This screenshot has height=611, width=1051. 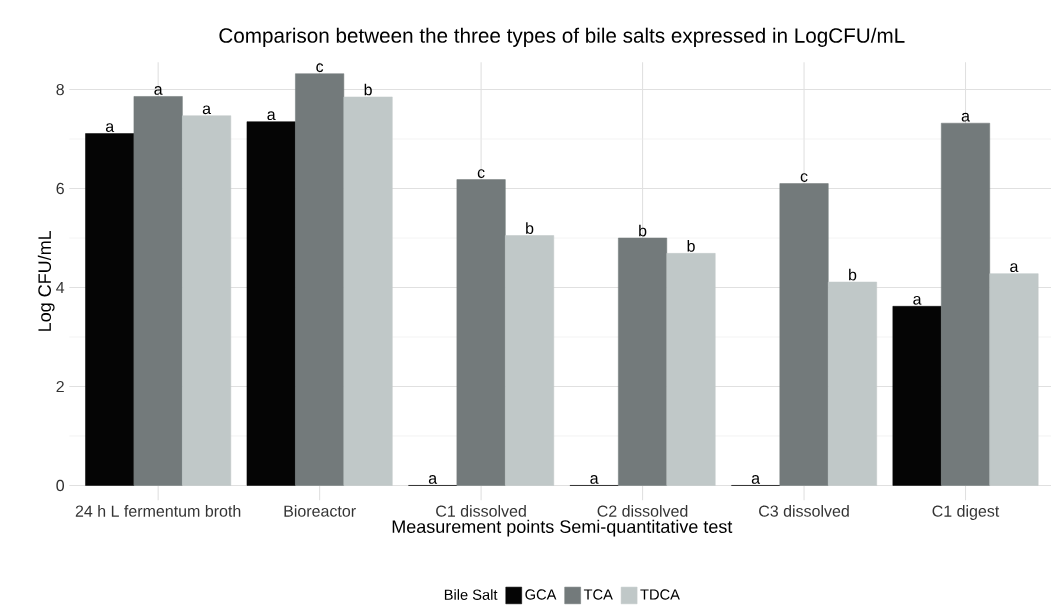 What do you see at coordinates (804, 511) in the screenshot?
I see `x-tick-label: C3 dissolved` at bounding box center [804, 511].